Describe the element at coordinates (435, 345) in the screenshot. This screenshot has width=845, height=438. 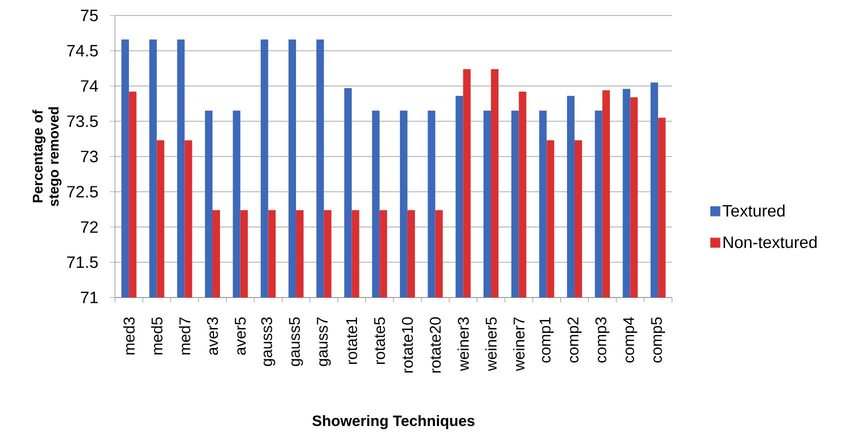
I see `x-tick-label: rotate20` at that location.